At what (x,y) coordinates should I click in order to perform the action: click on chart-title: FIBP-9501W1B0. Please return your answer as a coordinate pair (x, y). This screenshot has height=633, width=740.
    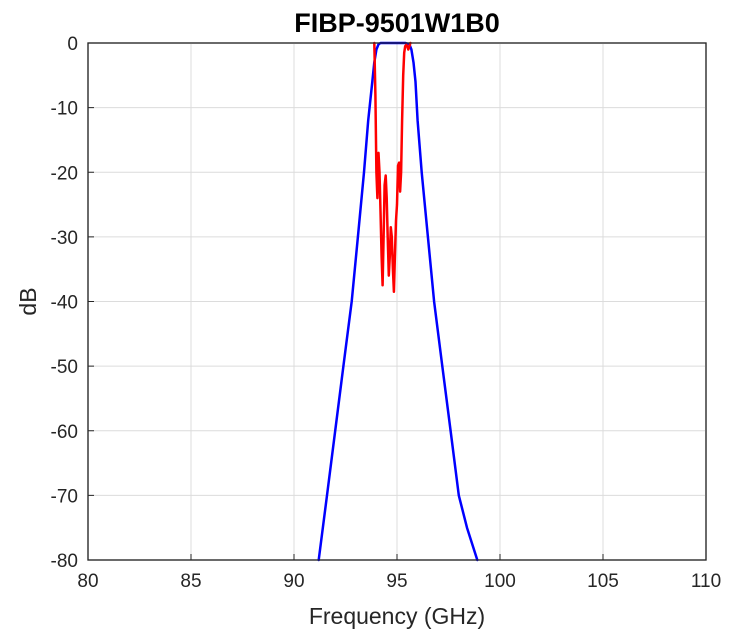
    Looking at the image, I should click on (397, 23).